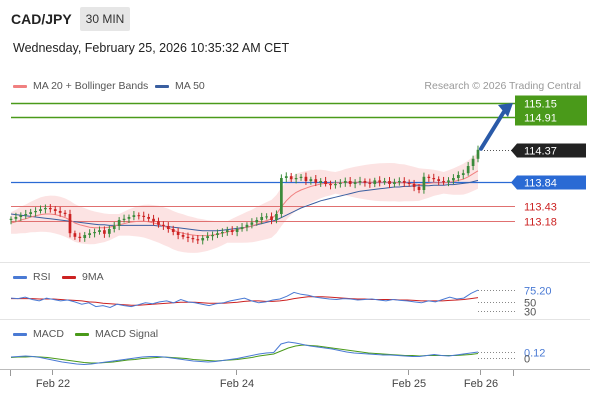 The image size is (590, 400). I want to click on rsi-level-label: 50, so click(530, 304).